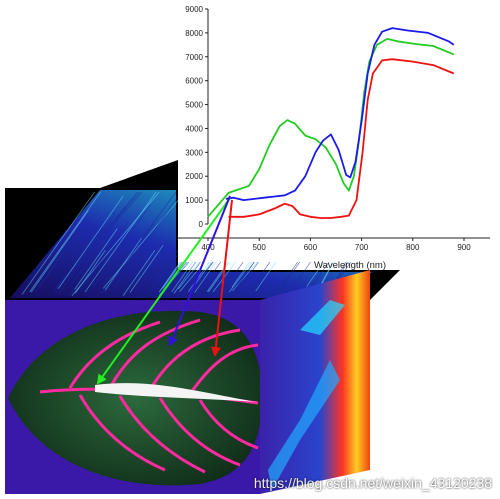 This screenshot has width=500, height=499. What do you see at coordinates (464, 247) in the screenshot?
I see `x-tick-label: 900` at bounding box center [464, 247].